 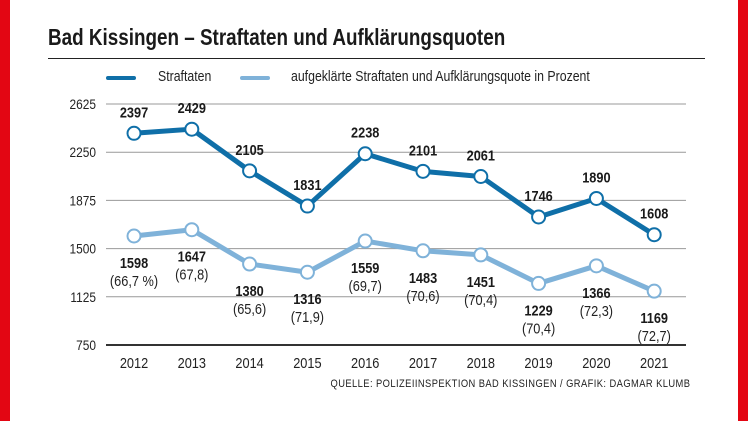 I want to click on percent-label: (69,7), so click(x=365, y=285).